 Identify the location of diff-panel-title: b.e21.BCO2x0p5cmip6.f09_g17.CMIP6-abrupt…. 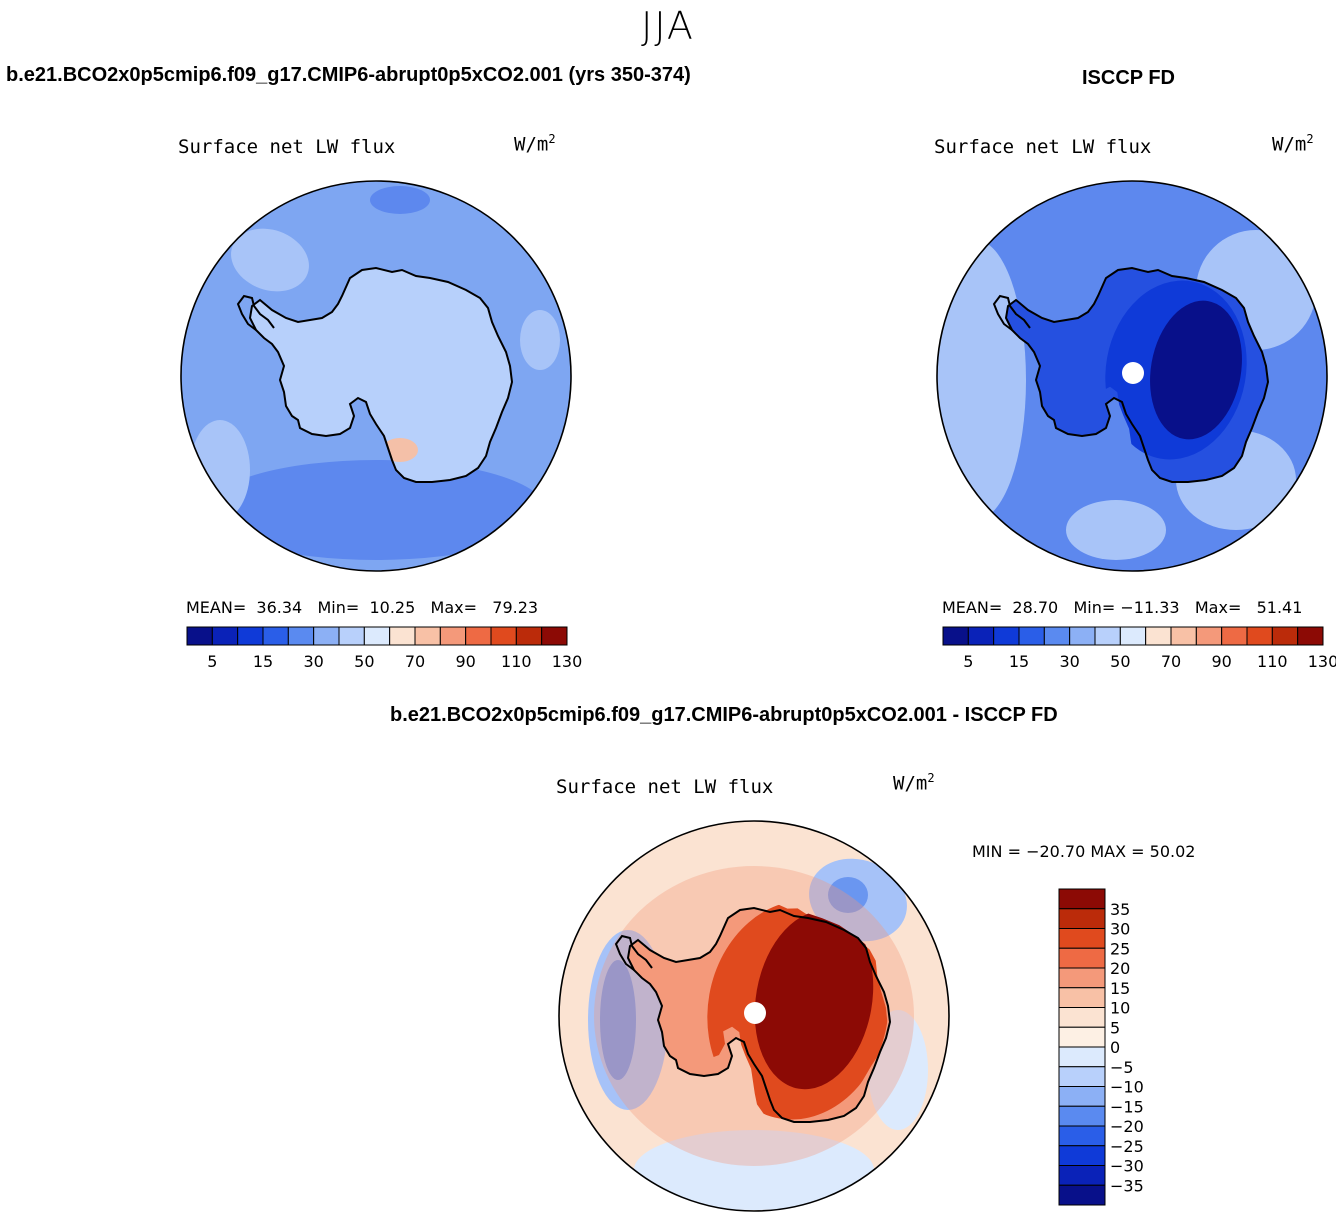
(724, 715).